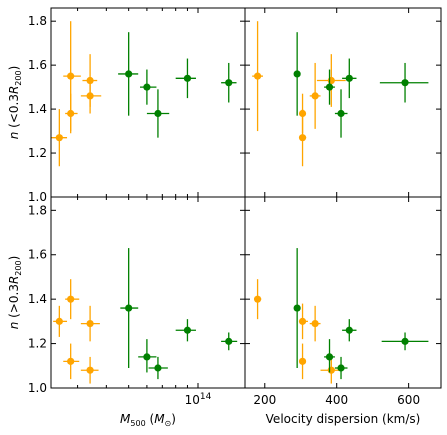 The width and height of the screenshot is (447, 435). I want to click on y-axis-label: n (<0.3R200), so click(15, 103).